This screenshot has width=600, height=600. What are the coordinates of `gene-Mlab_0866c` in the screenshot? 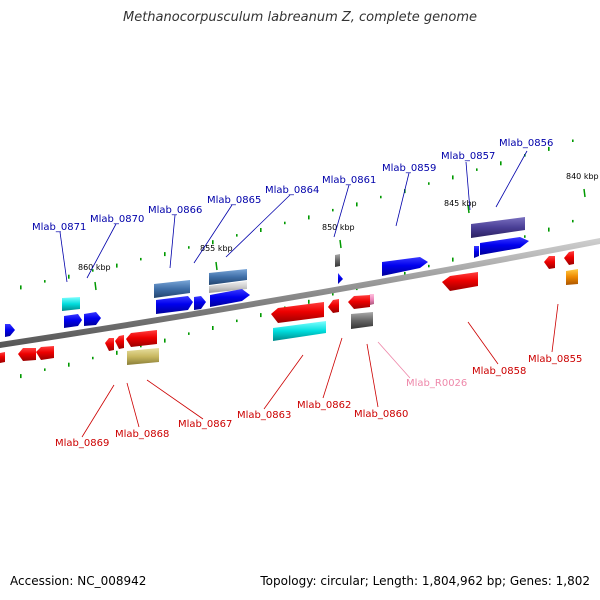 It's located at (200, 303).